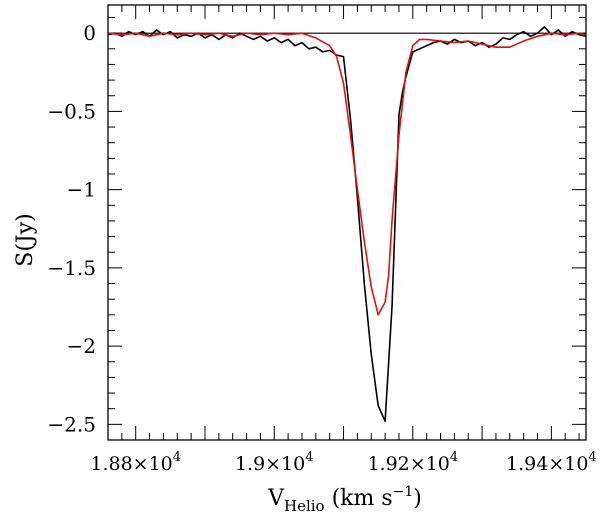  I want to click on y-axis-label: S(Jy), so click(25, 240).